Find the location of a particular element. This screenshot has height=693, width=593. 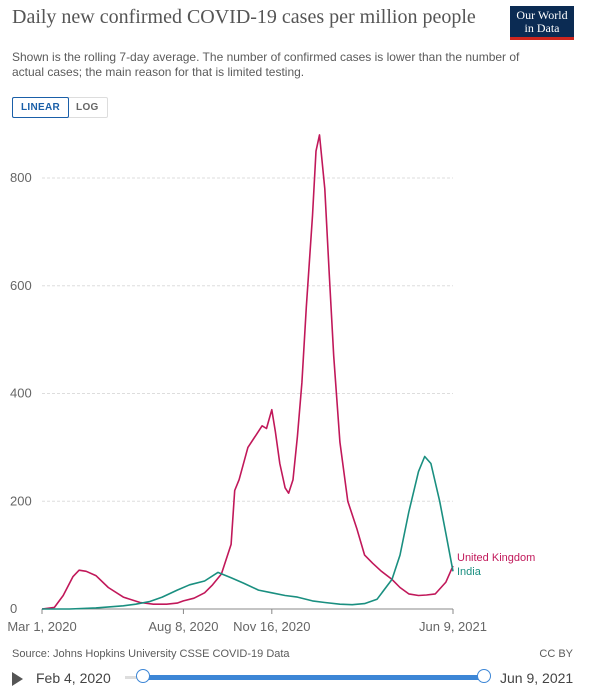

owid-logo: Our World in Data is located at coordinates (542, 23).